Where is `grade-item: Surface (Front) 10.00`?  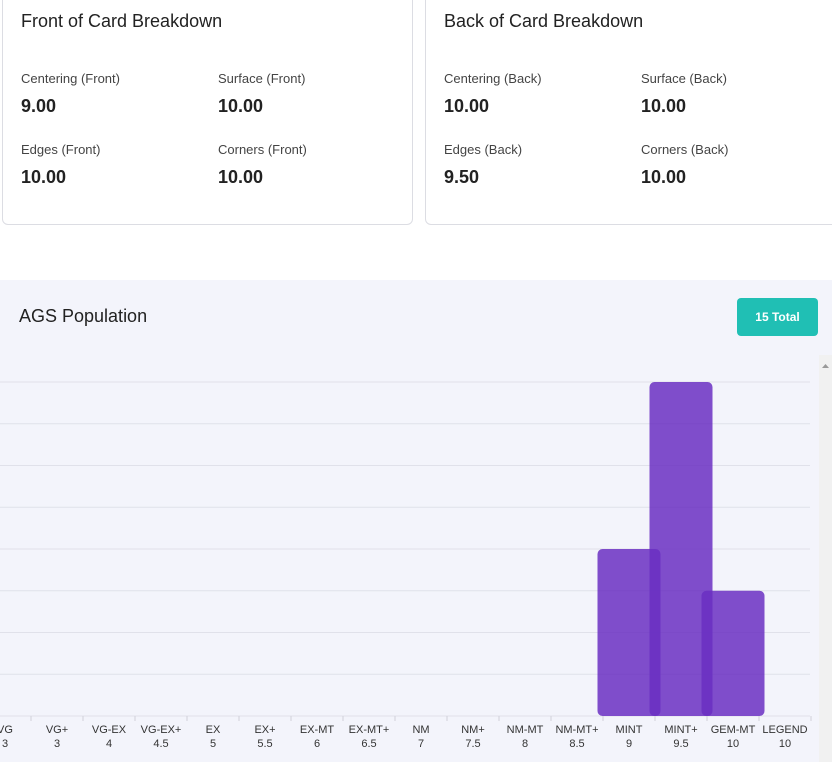 grade-item: Surface (Front) 10.00 is located at coordinates (308, 94).